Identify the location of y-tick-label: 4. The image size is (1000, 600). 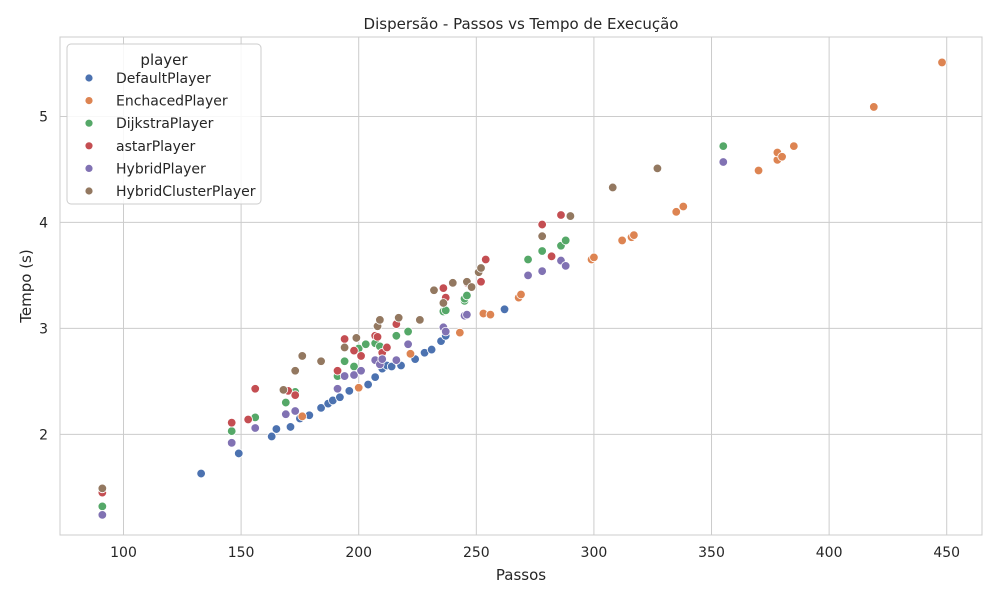
(43, 223).